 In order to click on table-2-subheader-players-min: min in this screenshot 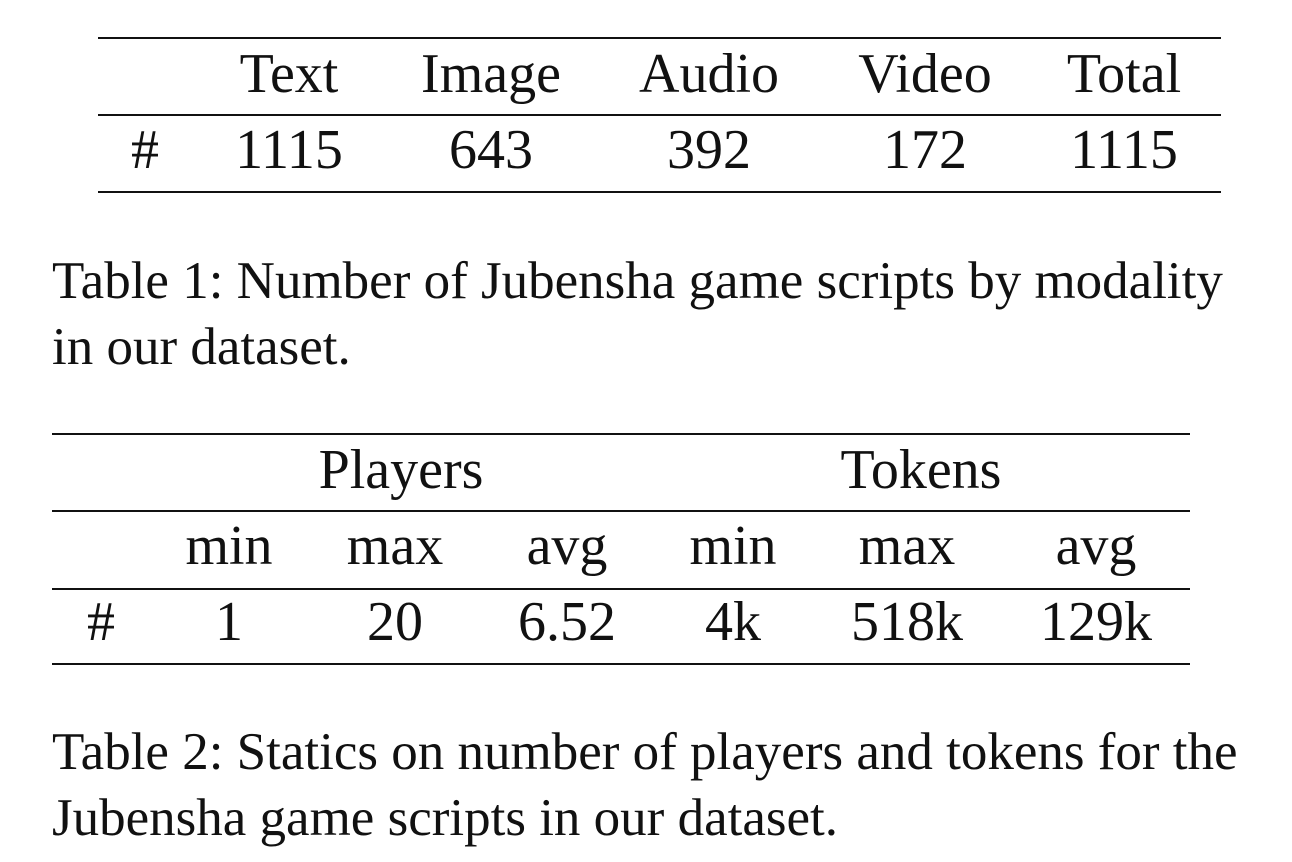, I will do `click(229, 546)`.